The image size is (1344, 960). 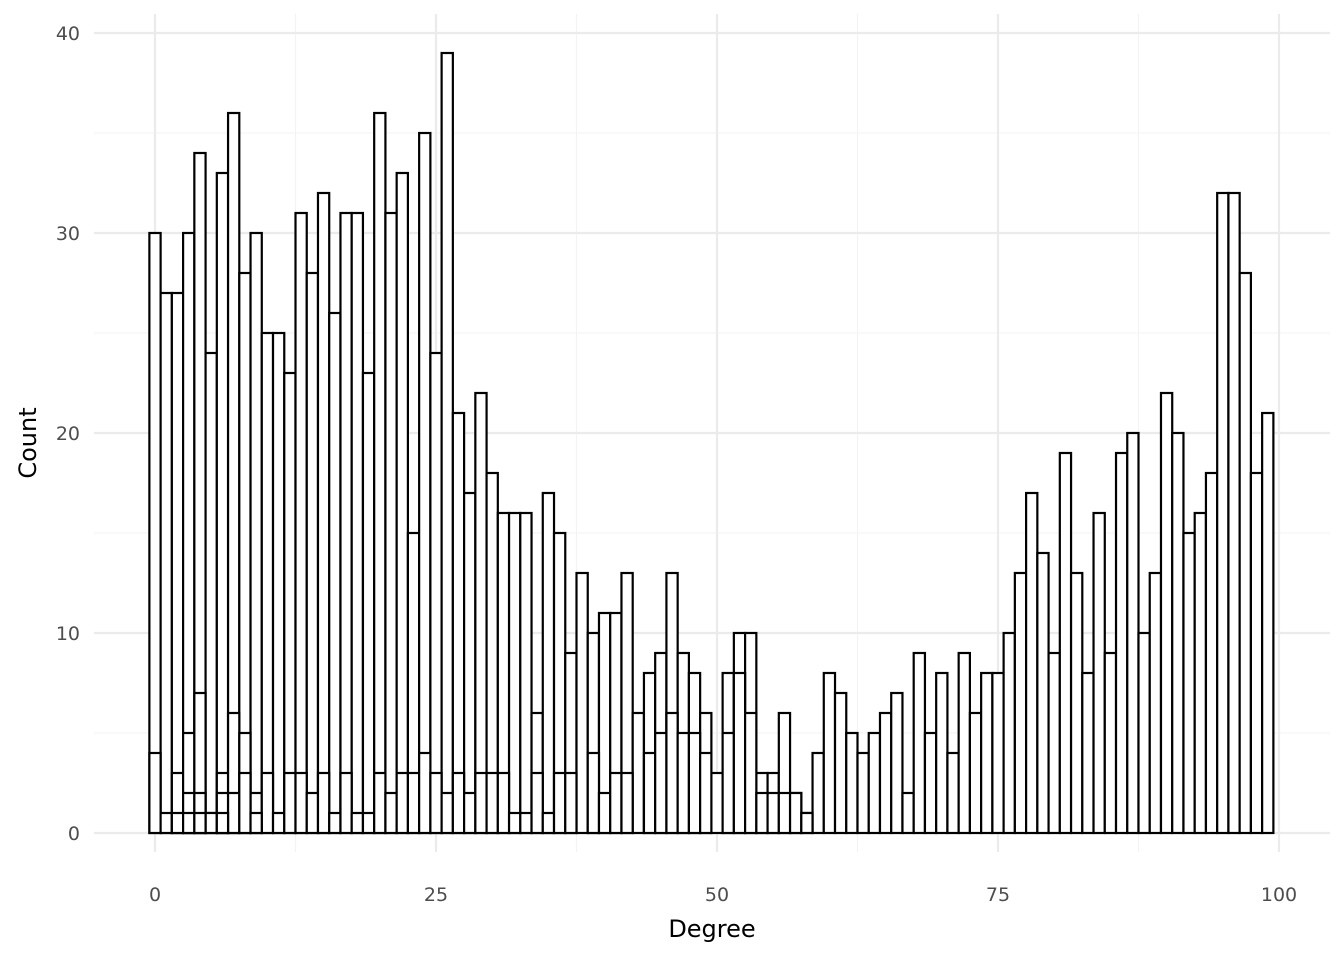 I want to click on y-tick-label: 20, so click(x=68, y=434).